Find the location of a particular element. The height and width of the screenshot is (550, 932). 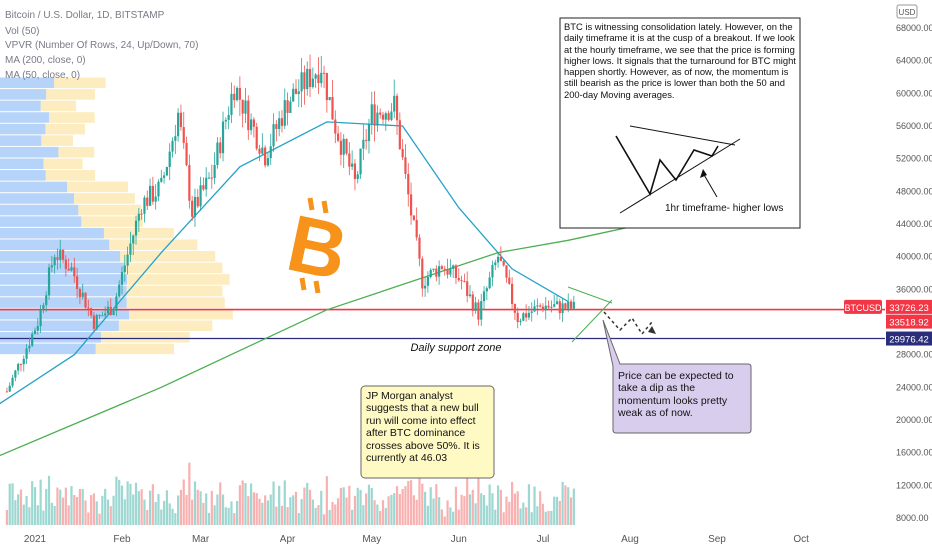

x-tick-label: Feb is located at coordinates (122, 539).